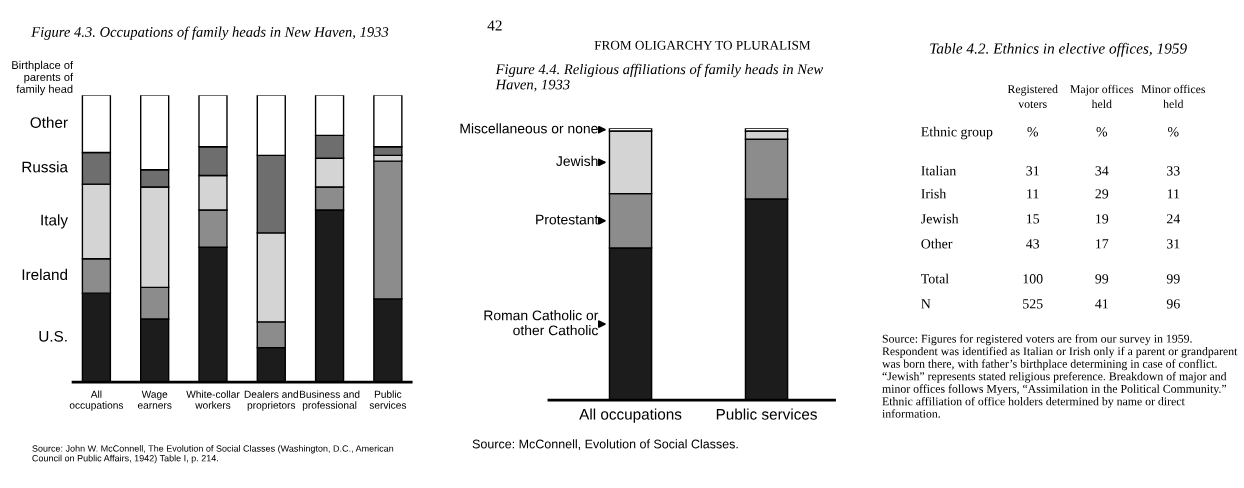  Describe the element at coordinates (935, 278) in the screenshot. I see `category-label: Total` at that location.